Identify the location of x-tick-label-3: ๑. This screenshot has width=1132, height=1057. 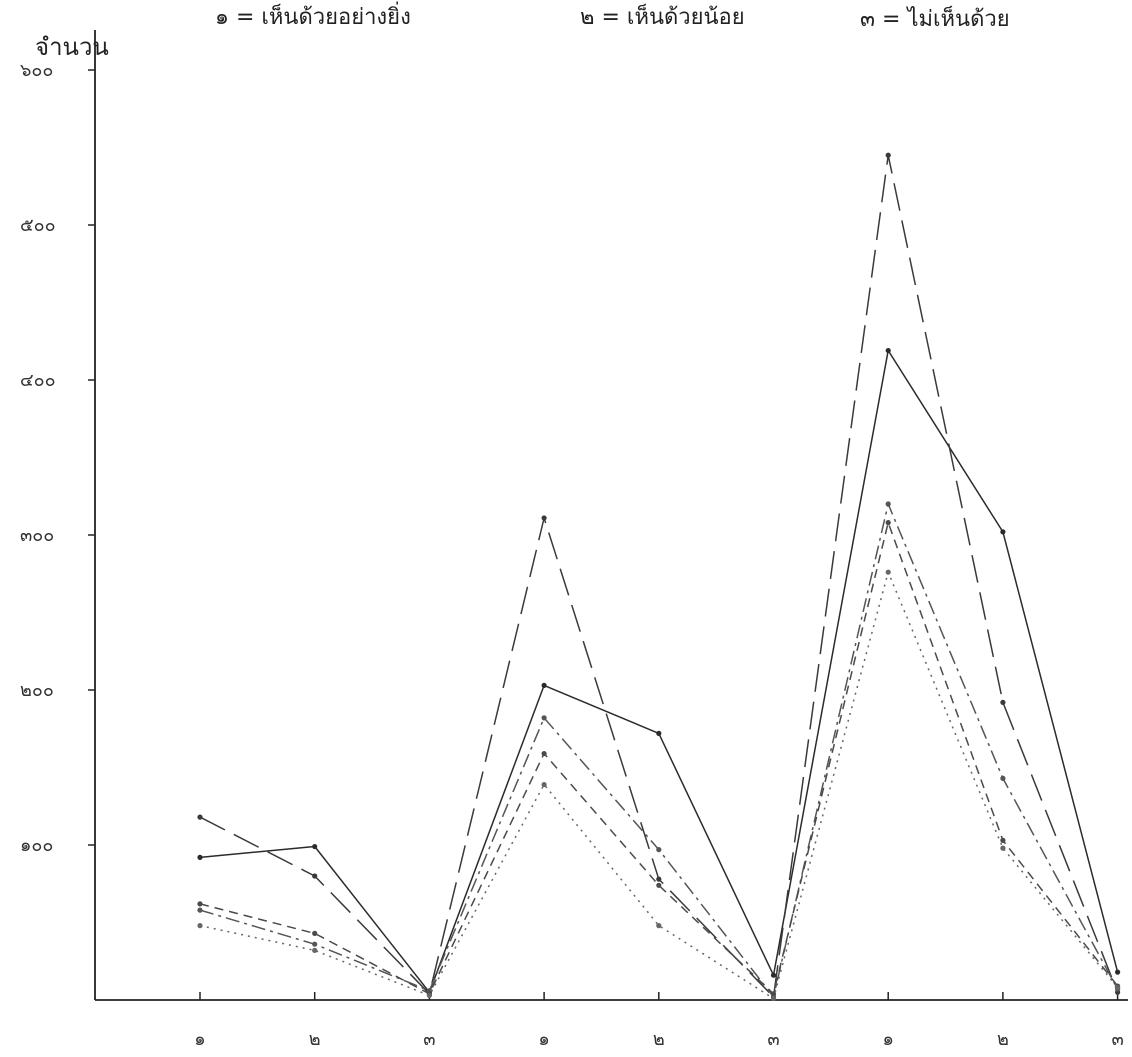
(543, 1039).